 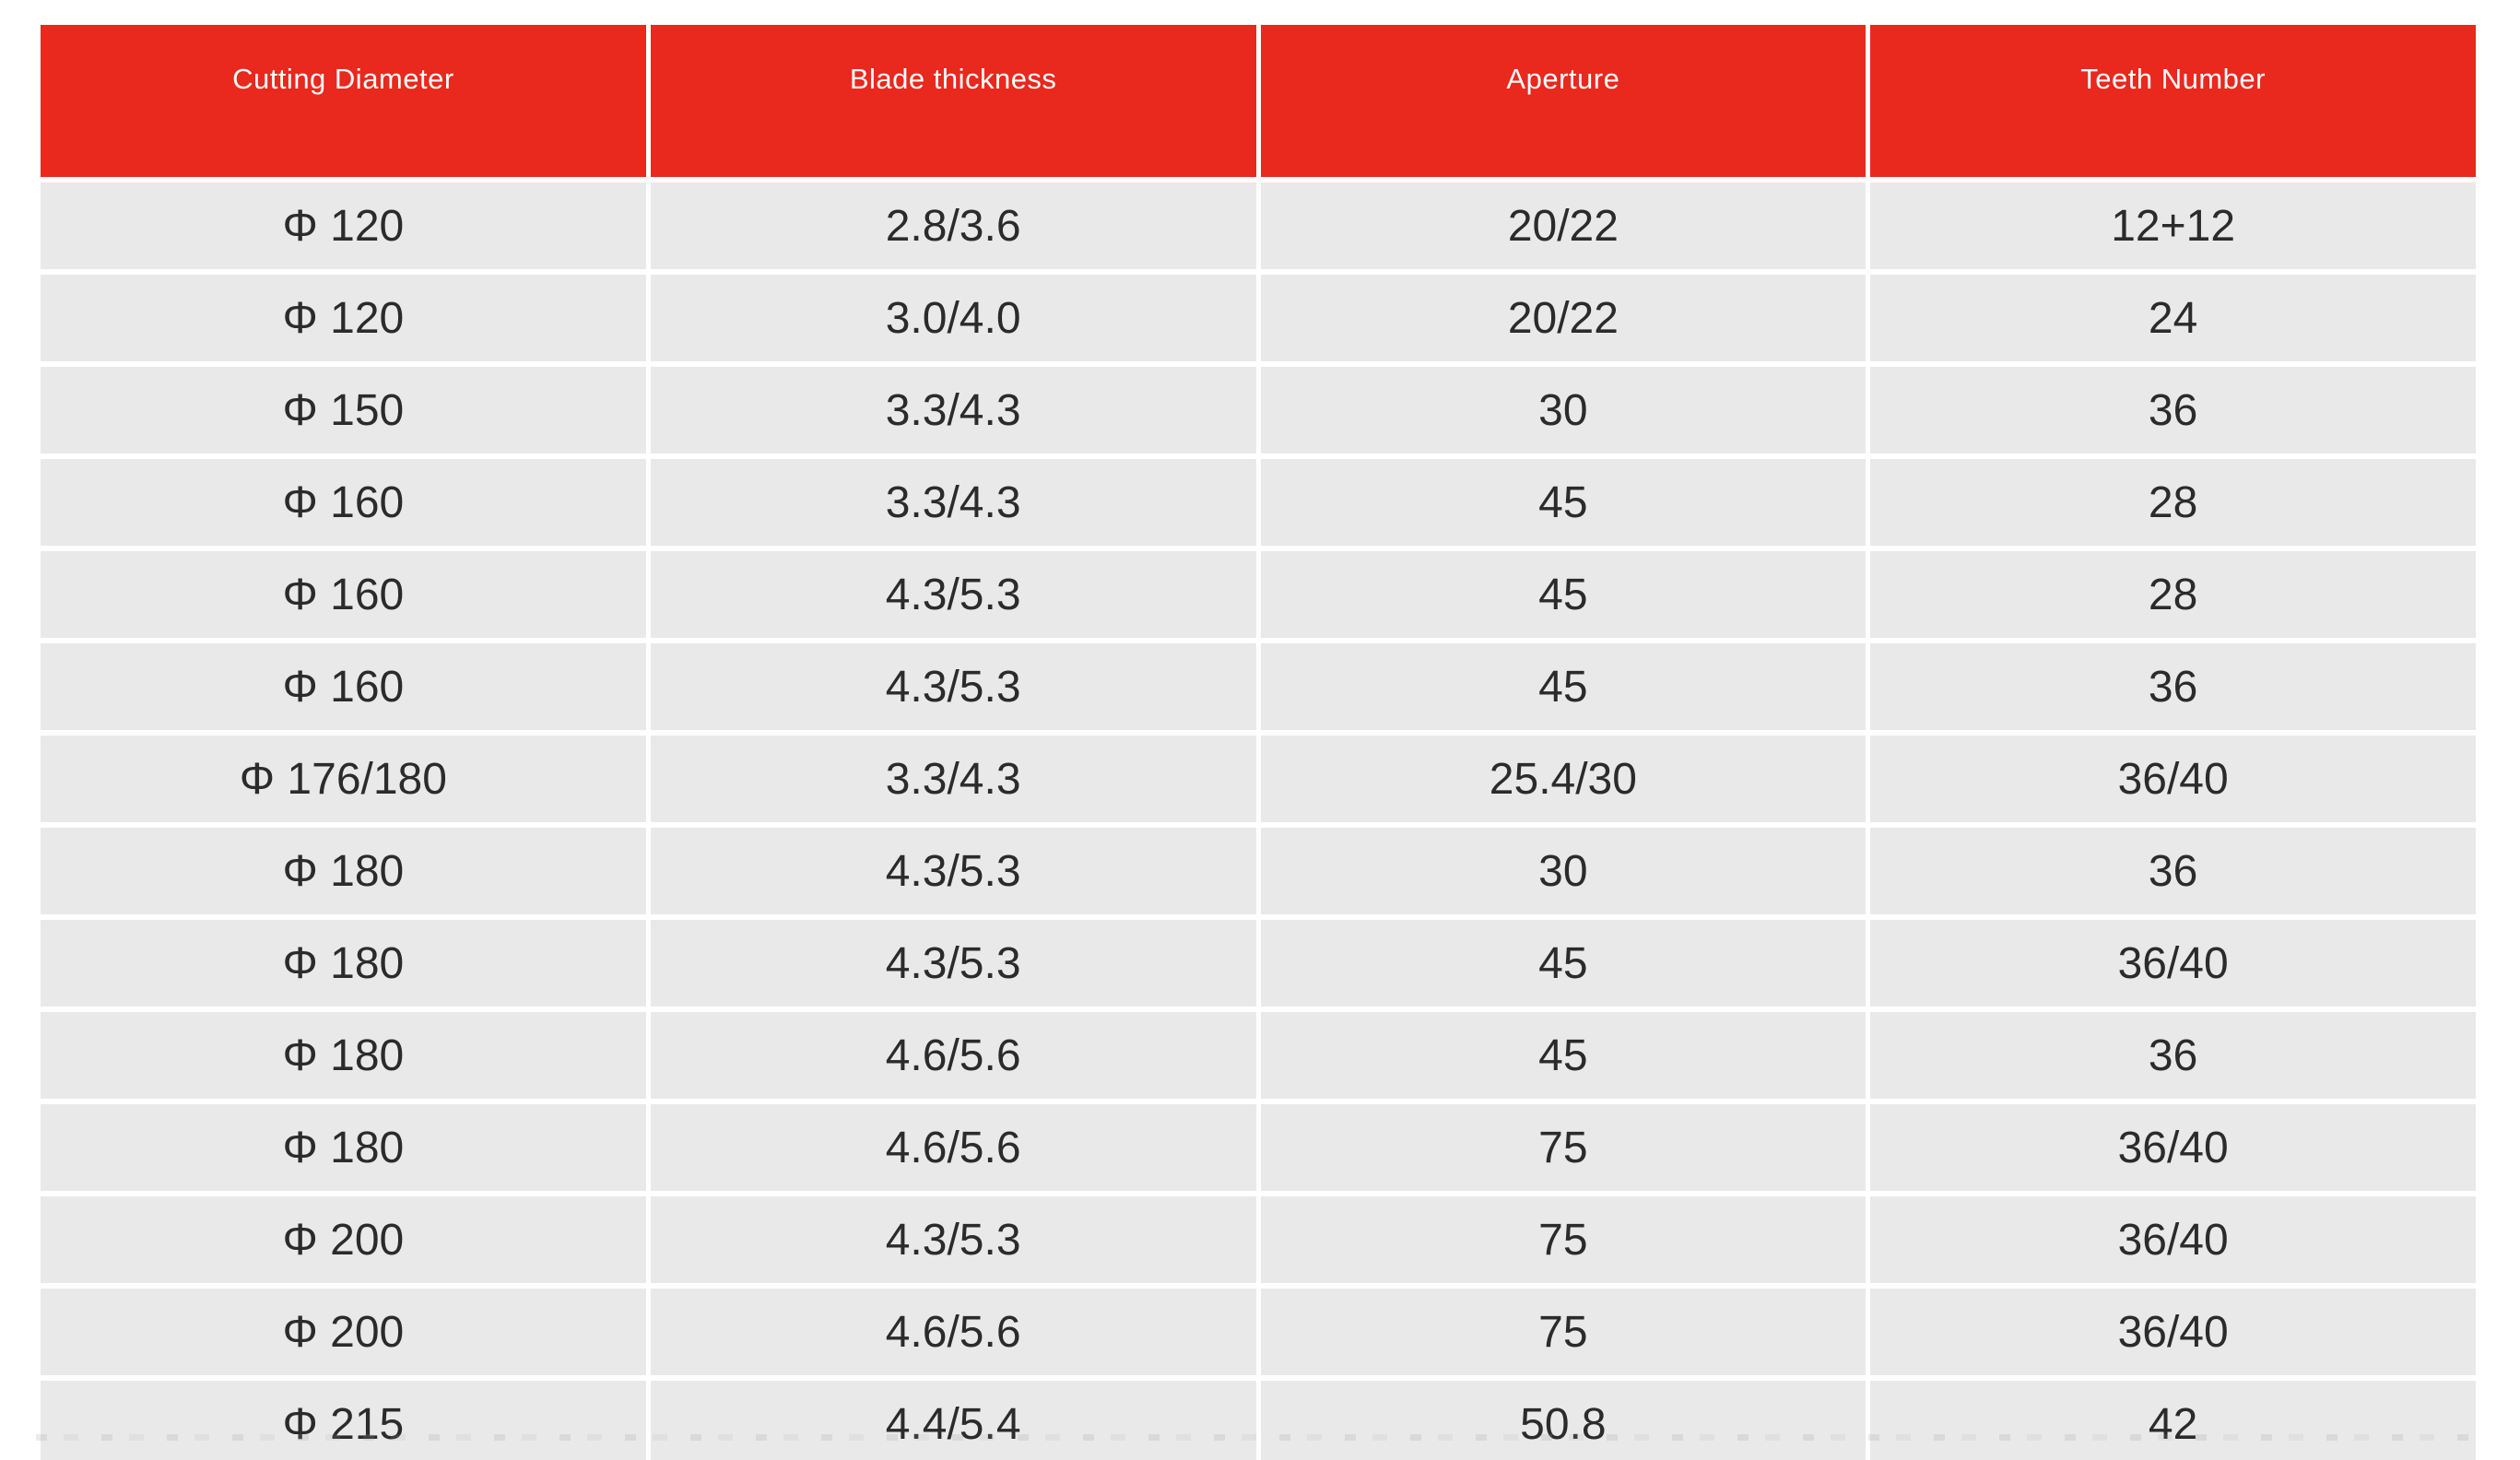 I want to click on column-header-blade-thickness: Blade thickness, so click(x=953, y=101).